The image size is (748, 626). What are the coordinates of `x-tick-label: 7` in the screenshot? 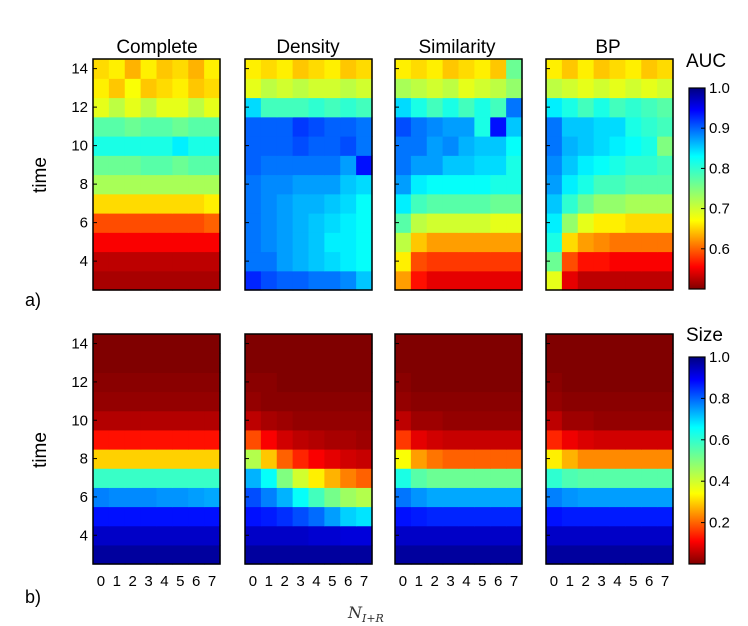 It's located at (364, 581).